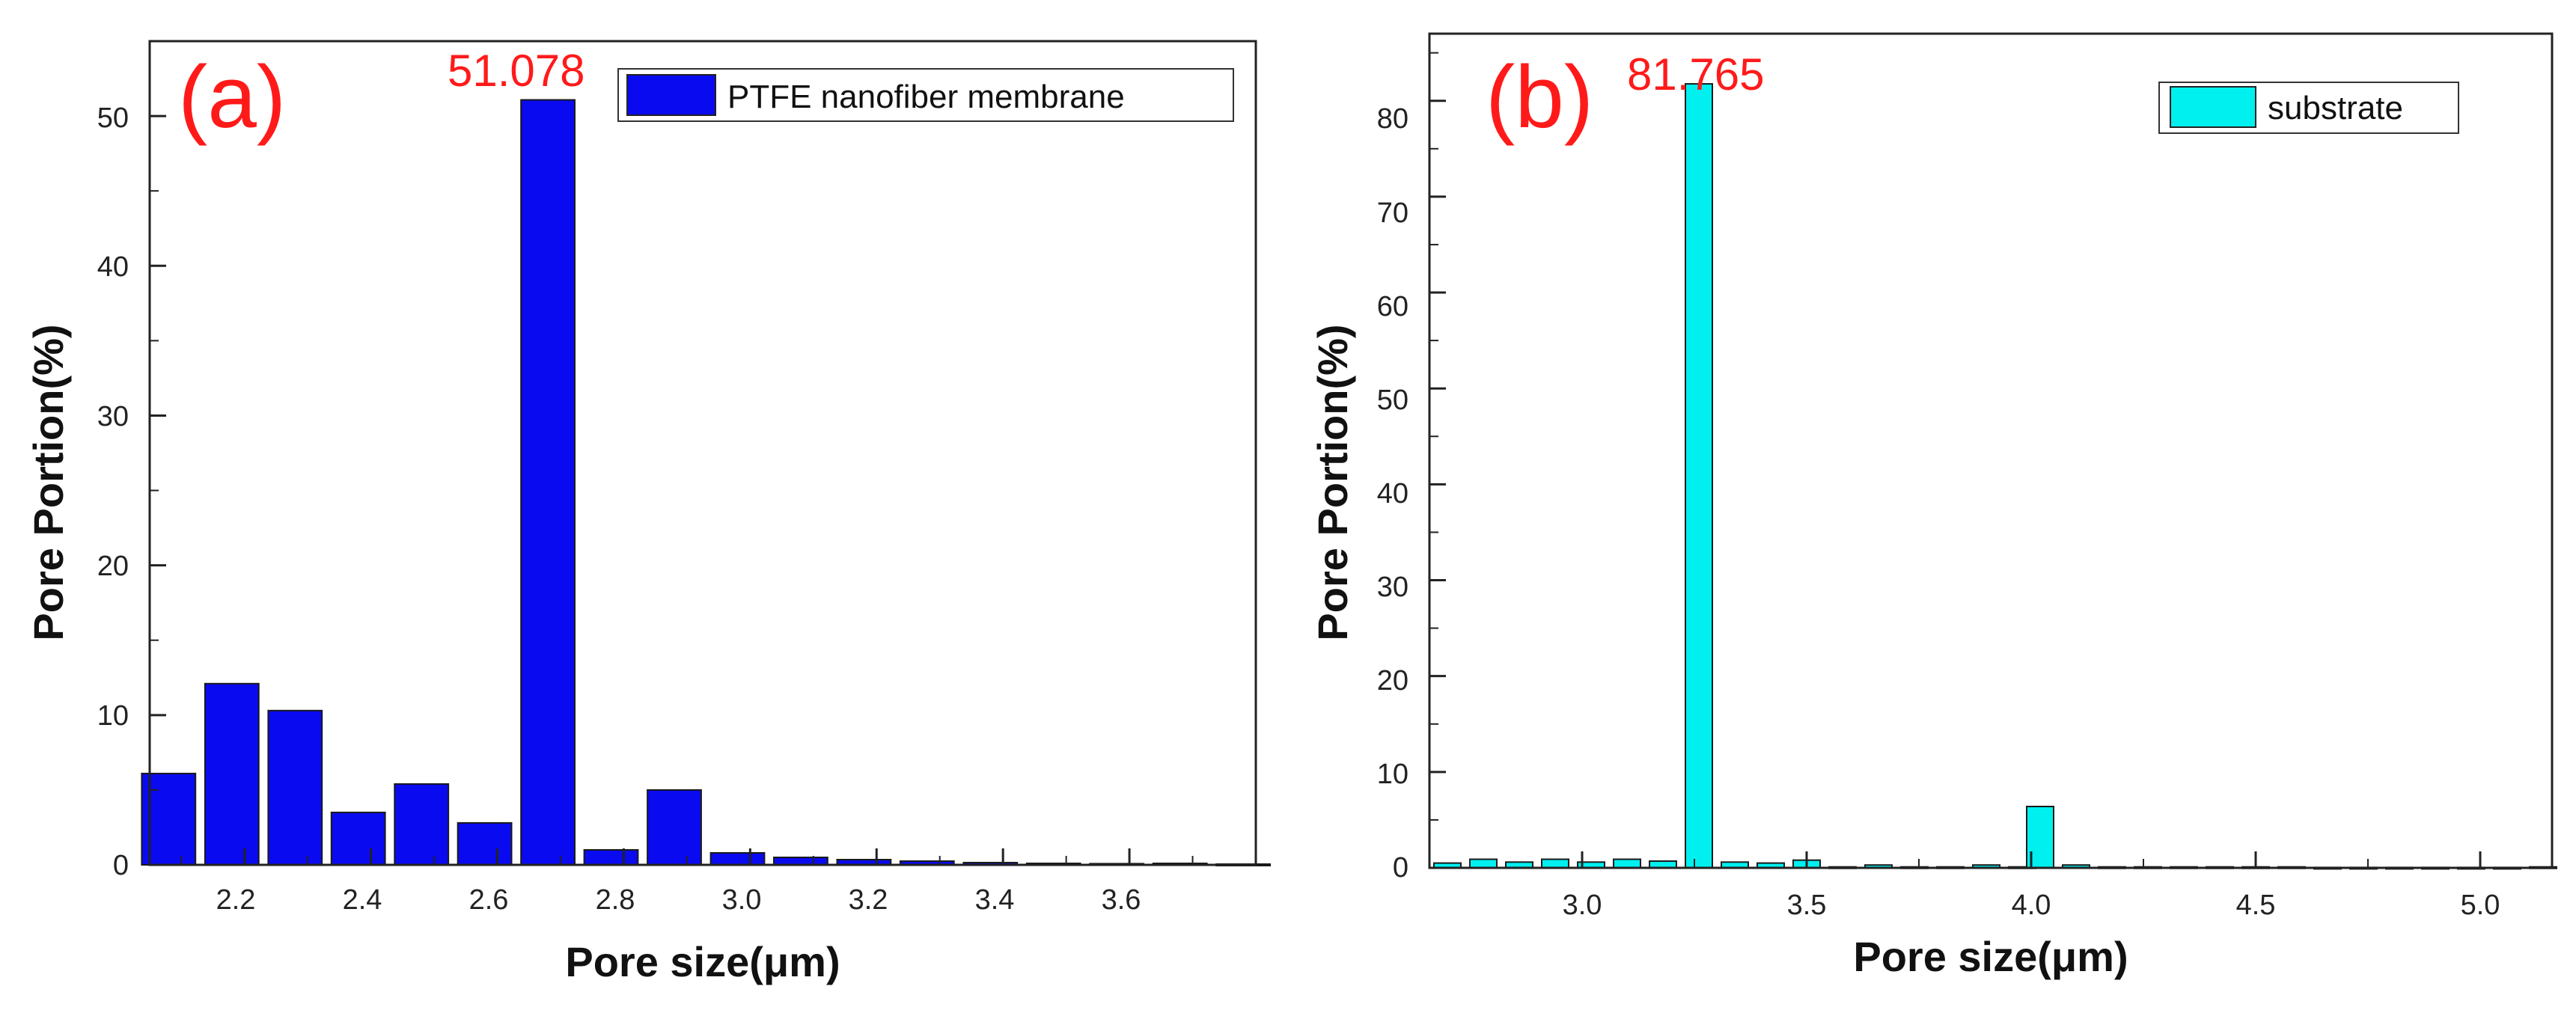  What do you see at coordinates (113, 416) in the screenshot?
I see `panel-a-ytick-label: 30` at bounding box center [113, 416].